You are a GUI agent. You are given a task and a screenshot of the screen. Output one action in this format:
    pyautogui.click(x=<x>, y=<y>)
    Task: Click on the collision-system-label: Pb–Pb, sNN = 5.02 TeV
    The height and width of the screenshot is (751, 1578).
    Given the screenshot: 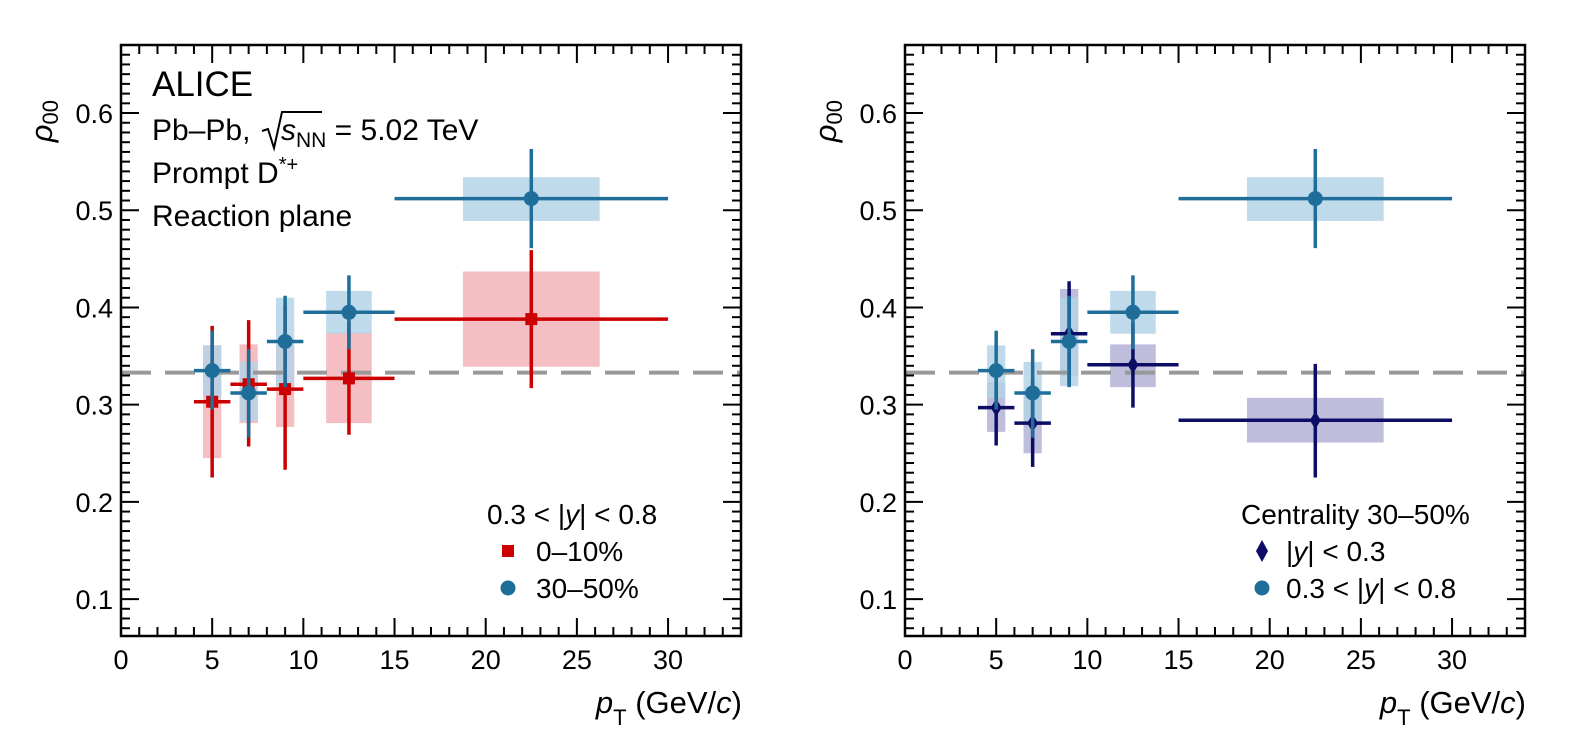 What is the action you would take?
    pyautogui.click(x=315, y=131)
    